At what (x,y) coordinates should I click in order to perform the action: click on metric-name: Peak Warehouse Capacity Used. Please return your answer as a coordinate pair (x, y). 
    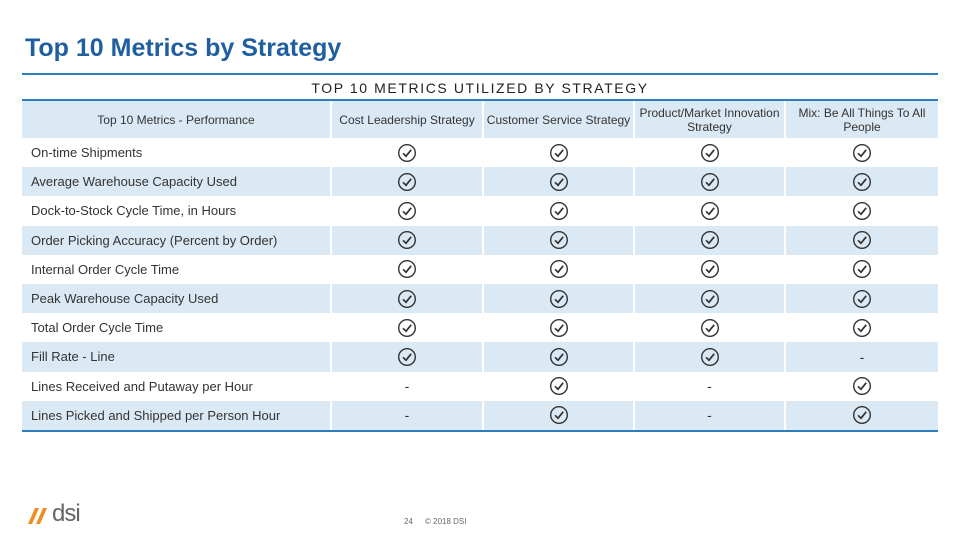
    Looking at the image, I should click on (177, 299).